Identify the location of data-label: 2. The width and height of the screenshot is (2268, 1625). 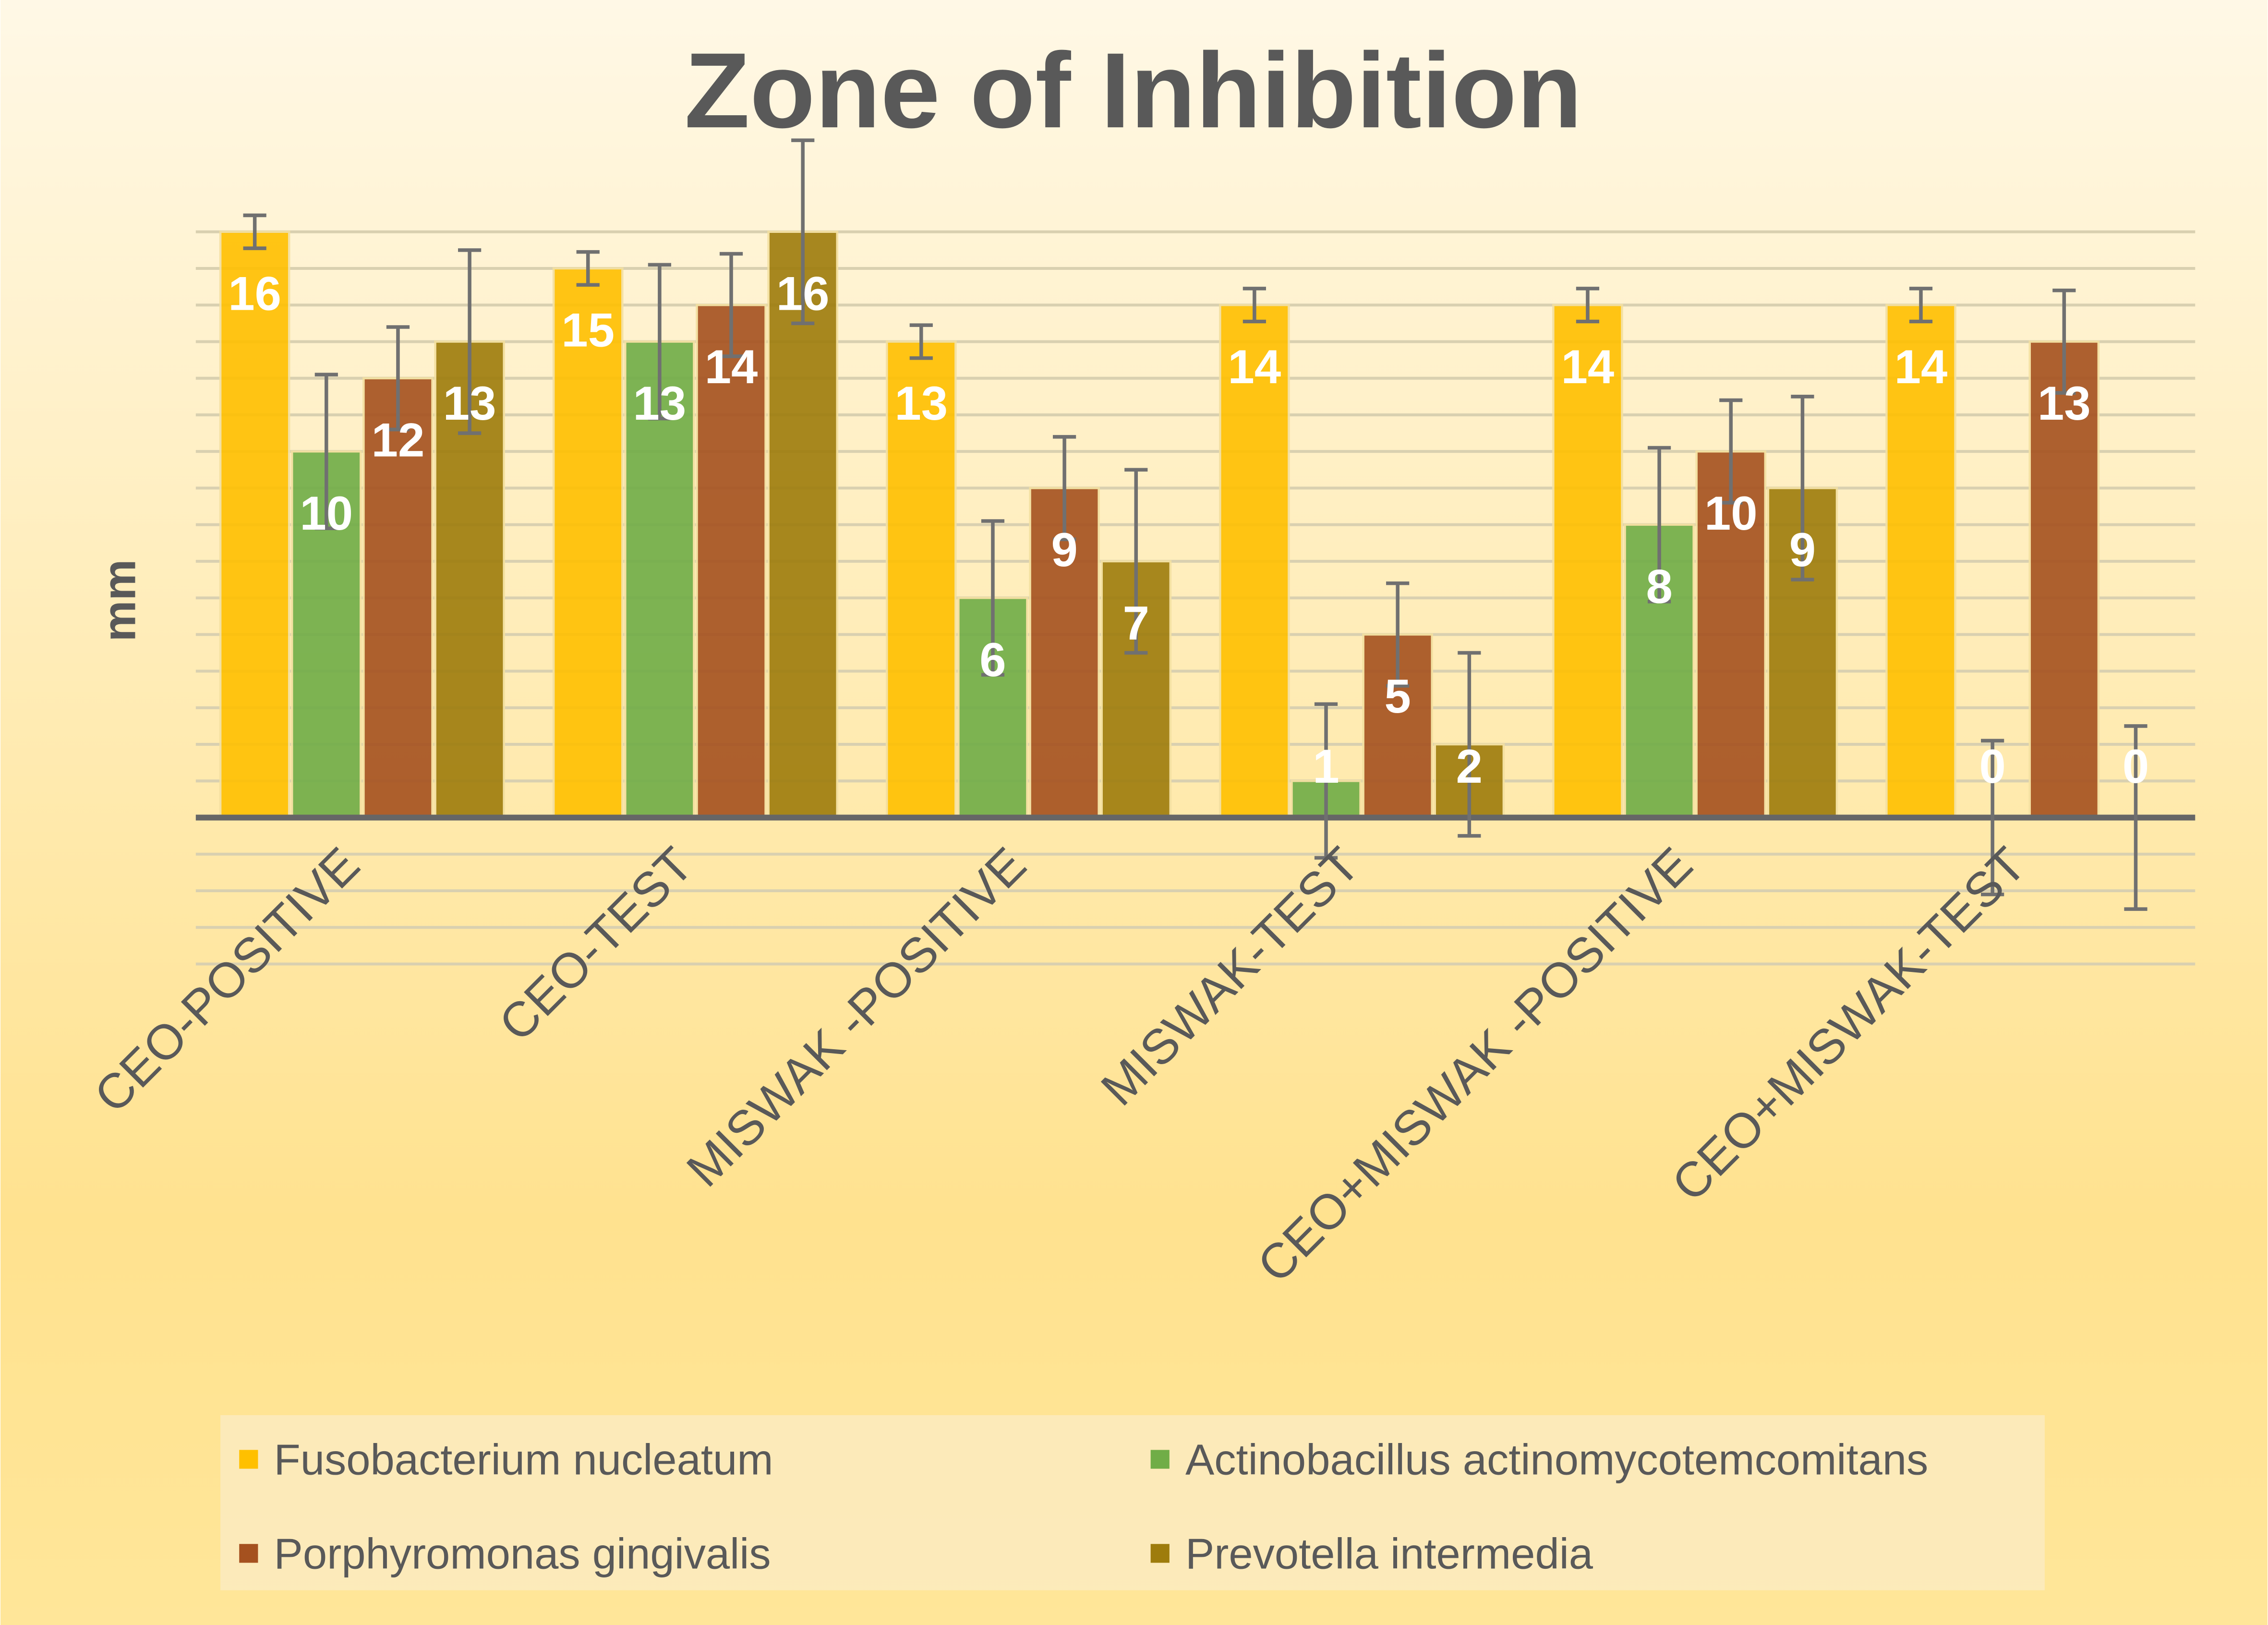
(1469, 766).